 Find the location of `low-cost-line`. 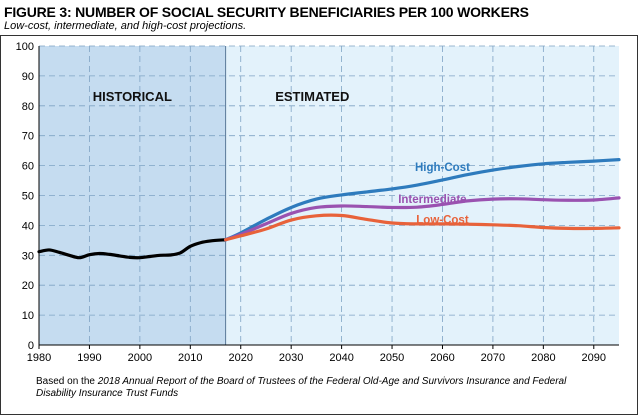

low-cost-line is located at coordinates (422, 227).